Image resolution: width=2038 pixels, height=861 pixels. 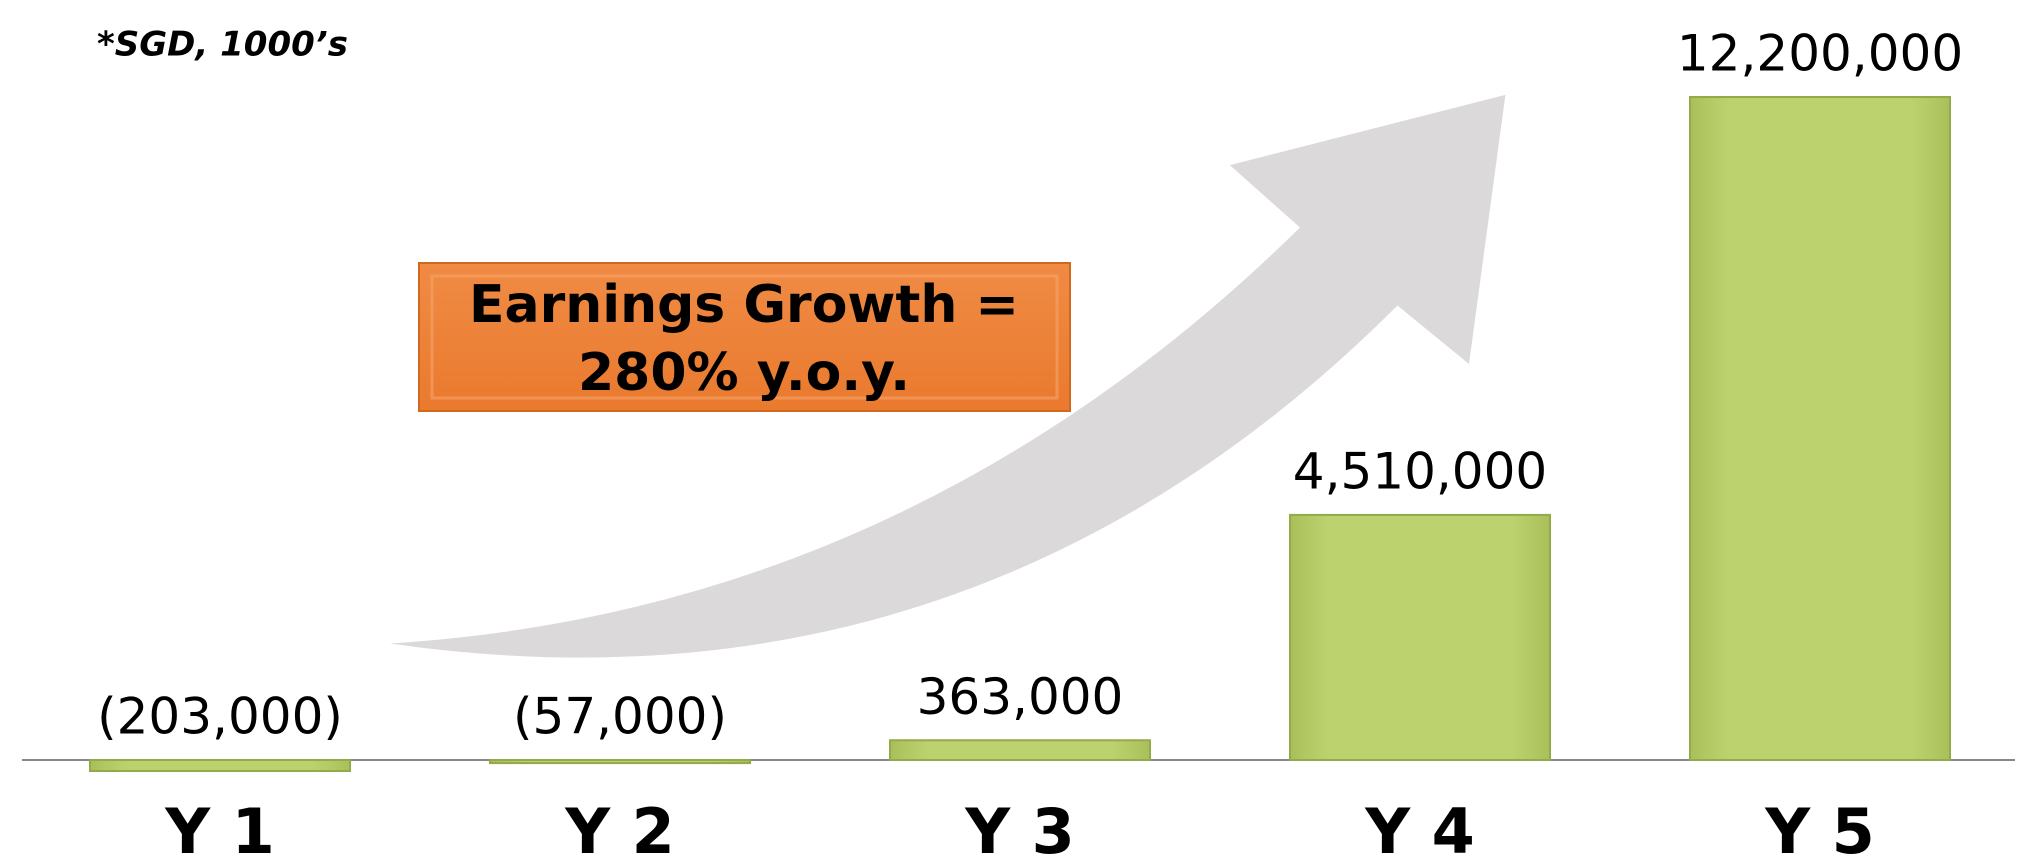 What do you see at coordinates (1019, 828) in the screenshot?
I see `x-tick-label: Y 3` at bounding box center [1019, 828].